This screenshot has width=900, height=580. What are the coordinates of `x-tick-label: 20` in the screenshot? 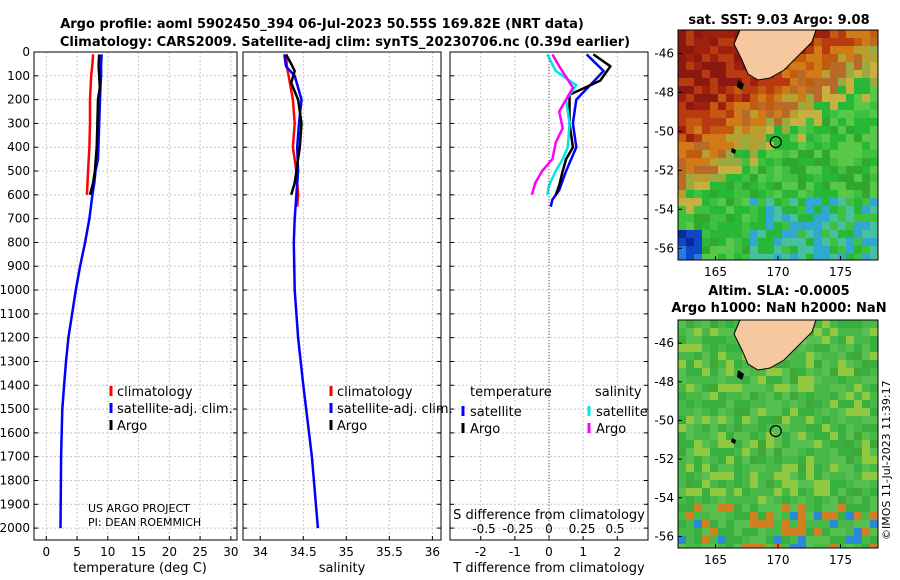 It's located at (169, 552).